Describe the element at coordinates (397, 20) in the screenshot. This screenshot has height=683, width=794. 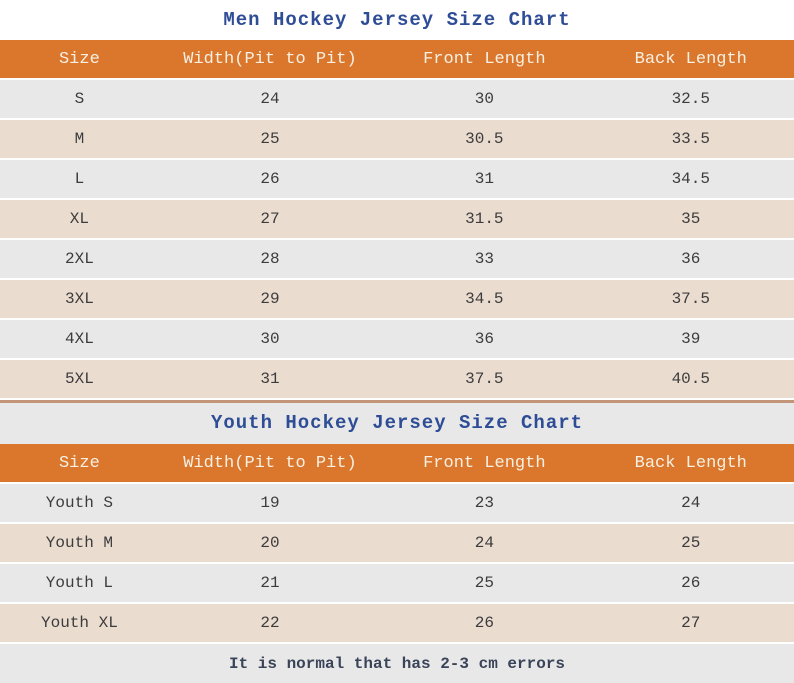
I see `men-chart-title: Men Hockey Jersey Size Chart` at that location.